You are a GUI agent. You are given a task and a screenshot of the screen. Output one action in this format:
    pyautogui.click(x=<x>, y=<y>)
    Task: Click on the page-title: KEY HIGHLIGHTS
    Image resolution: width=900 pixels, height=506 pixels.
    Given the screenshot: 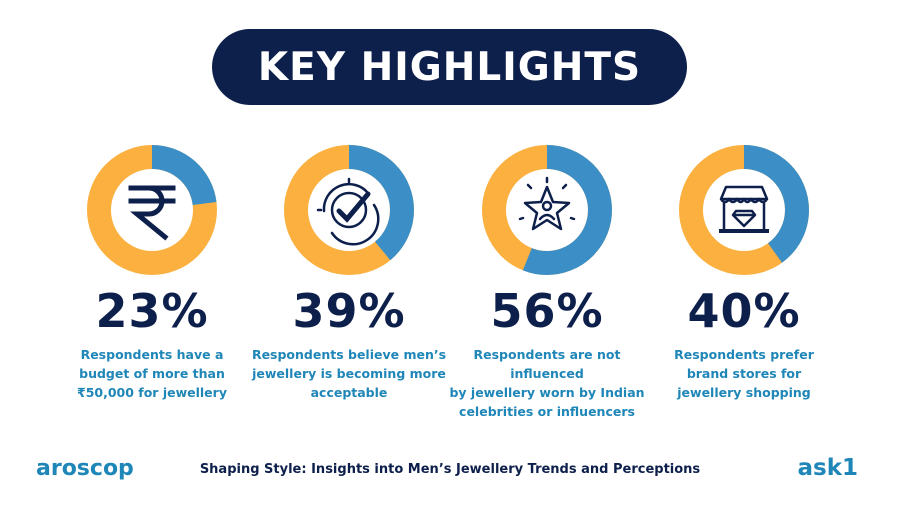 What is the action you would take?
    pyautogui.click(x=449, y=67)
    